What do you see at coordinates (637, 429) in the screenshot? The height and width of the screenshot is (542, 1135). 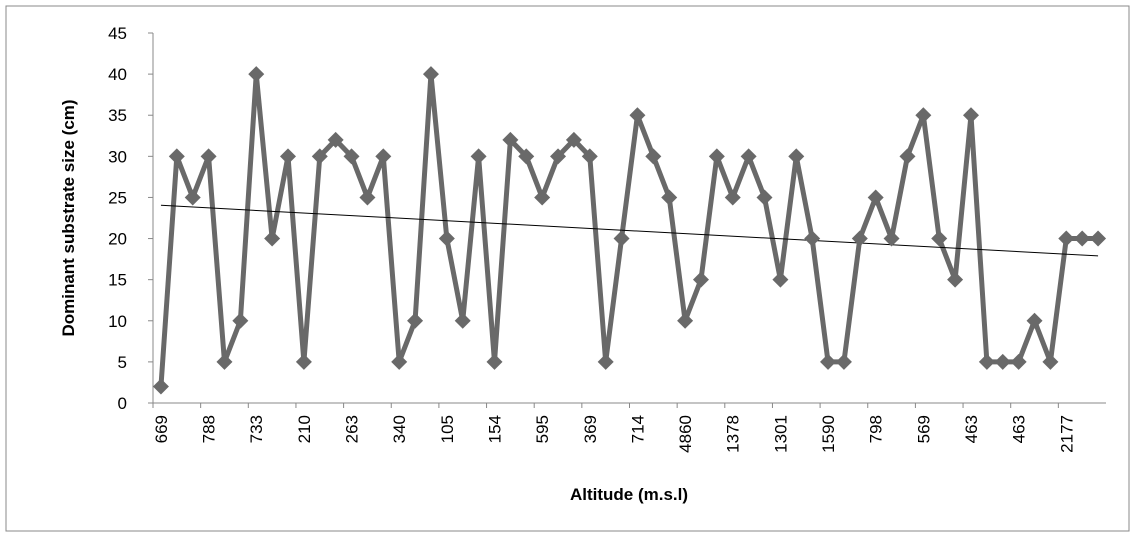 I see `x-tick-label: 714` at bounding box center [637, 429].